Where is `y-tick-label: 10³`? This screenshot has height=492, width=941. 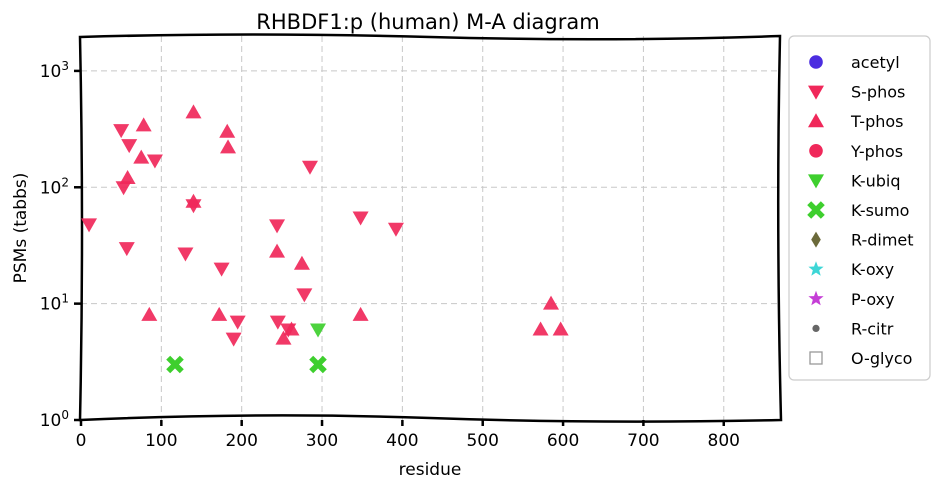 y-tick-label: 10³ is located at coordinates (54, 70).